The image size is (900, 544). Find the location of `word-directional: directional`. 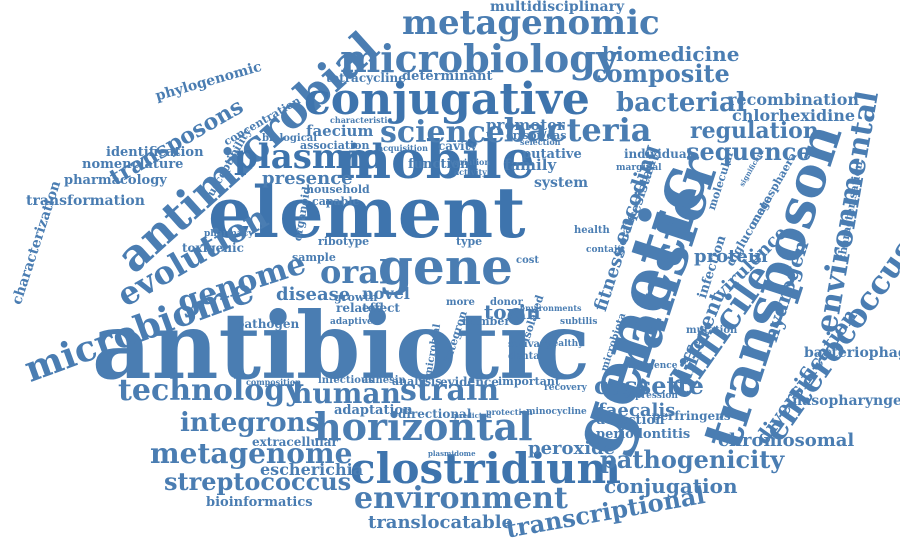

word-directional: directional is located at coordinates (435, 414).